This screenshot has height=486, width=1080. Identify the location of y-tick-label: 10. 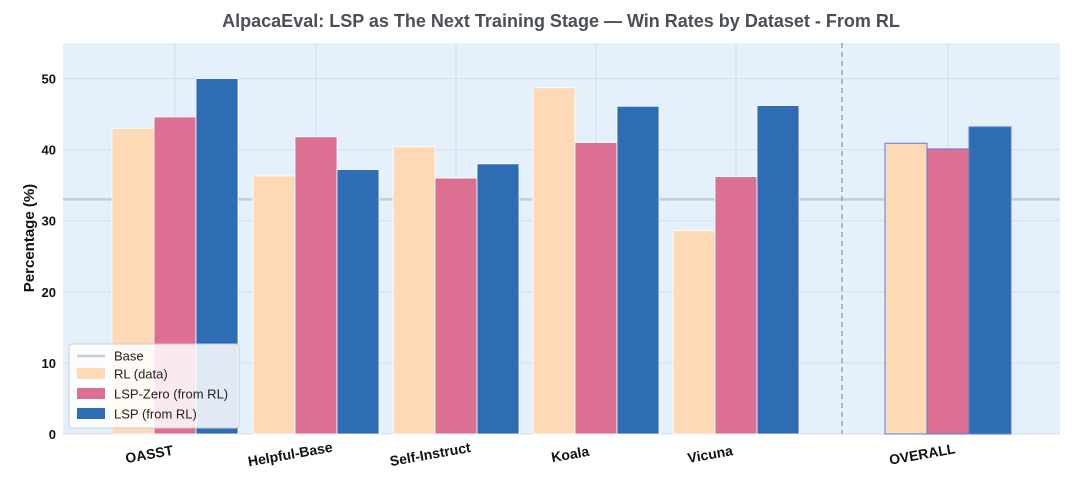
(49, 363).